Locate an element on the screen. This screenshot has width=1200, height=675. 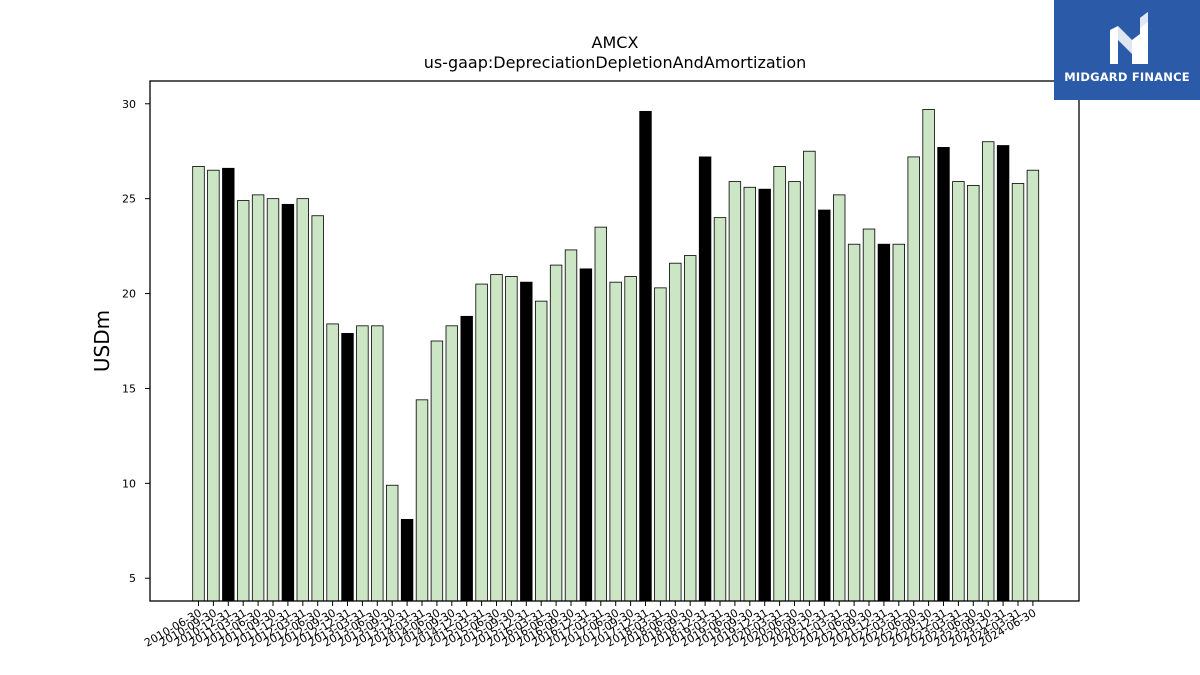
y-tick-label: 15 is located at coordinates (129, 388).